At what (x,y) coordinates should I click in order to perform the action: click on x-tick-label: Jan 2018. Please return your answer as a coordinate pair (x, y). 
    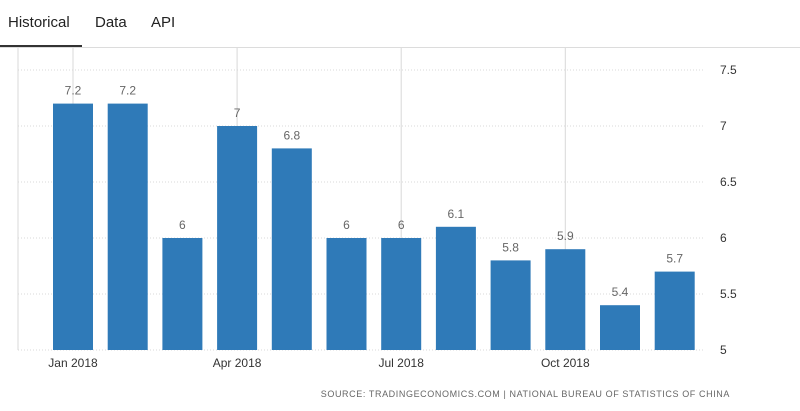
    Looking at the image, I should click on (73, 363).